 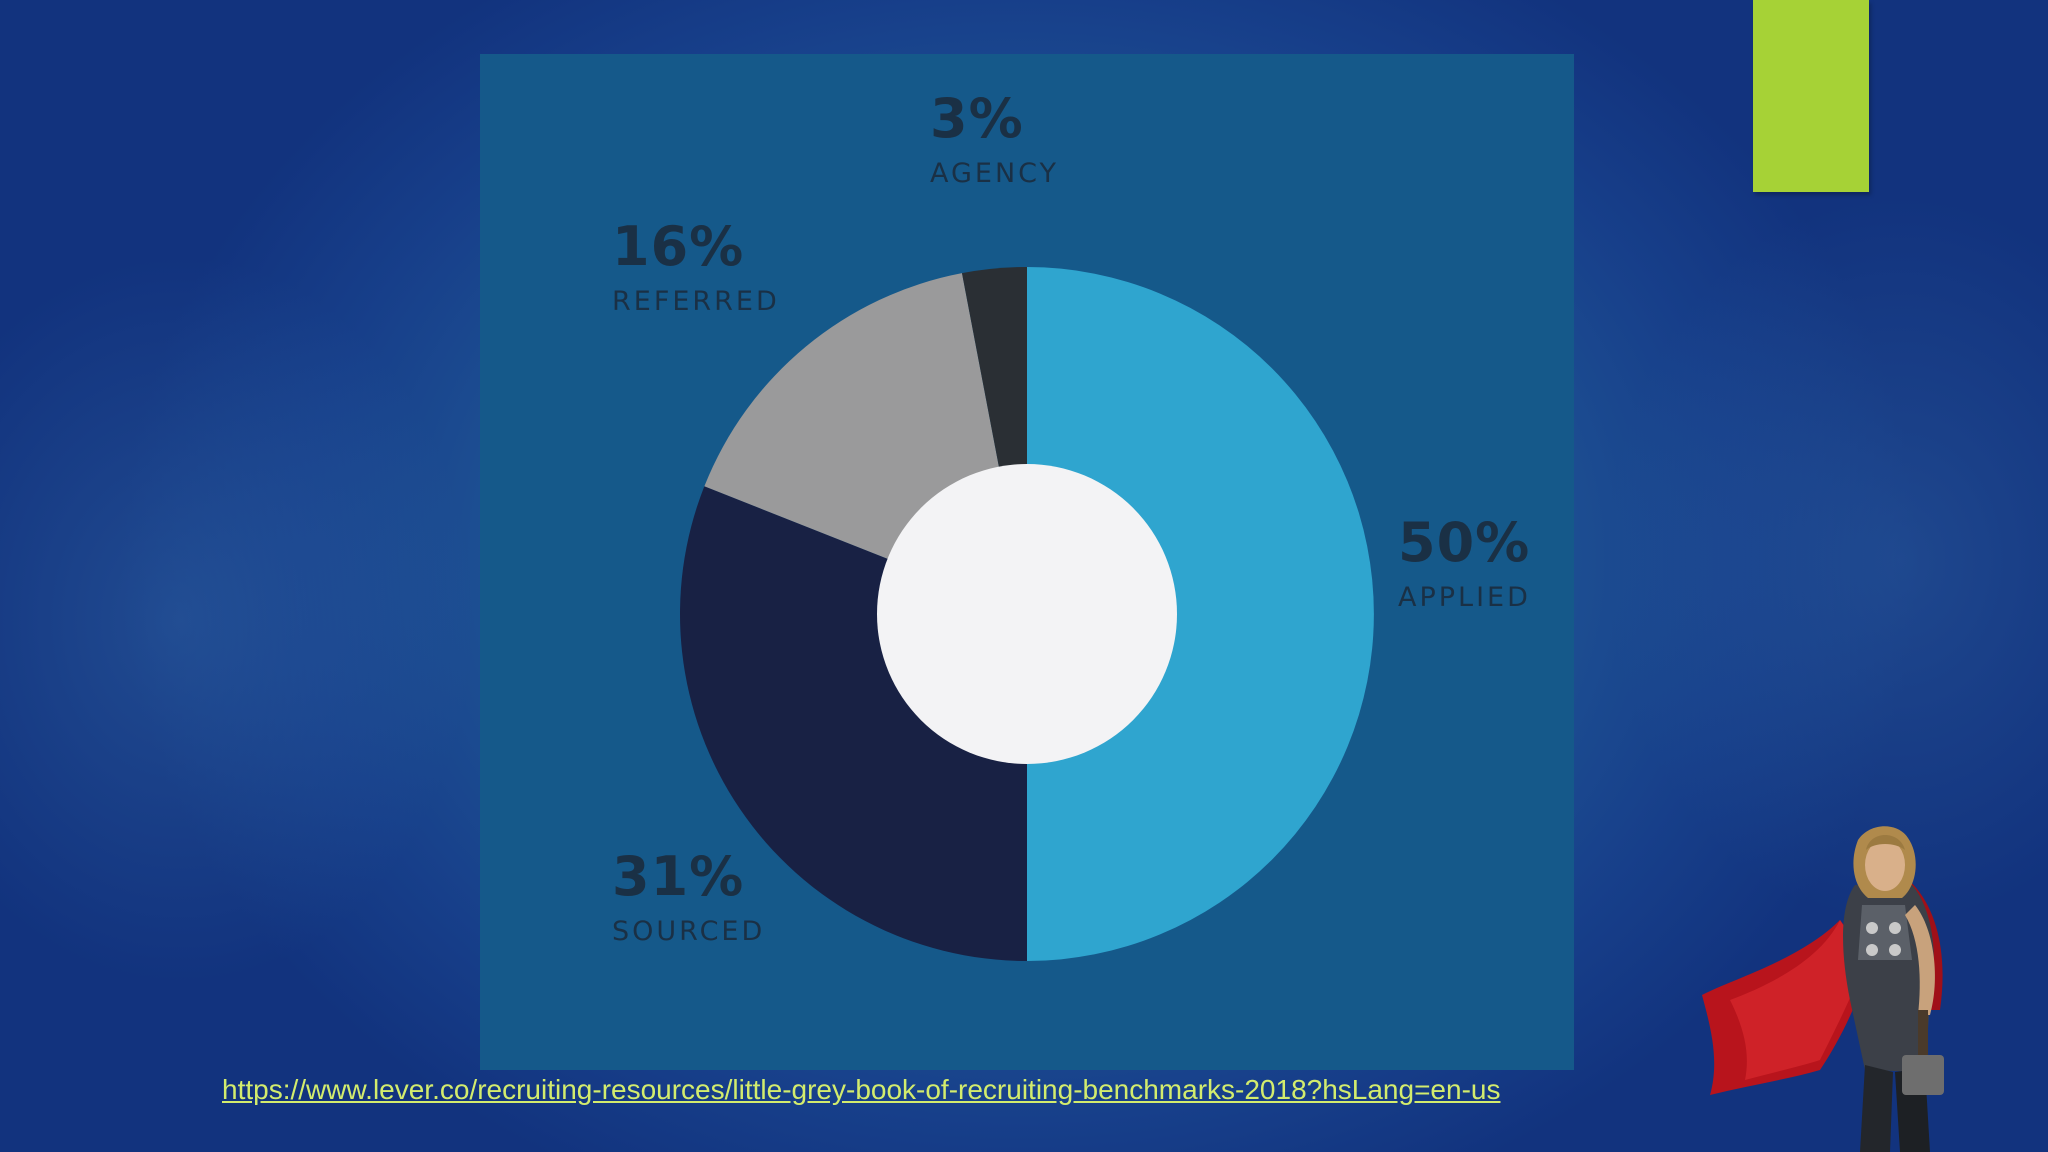 I want to click on label-referred-name: REFERRED, so click(x=696, y=301).